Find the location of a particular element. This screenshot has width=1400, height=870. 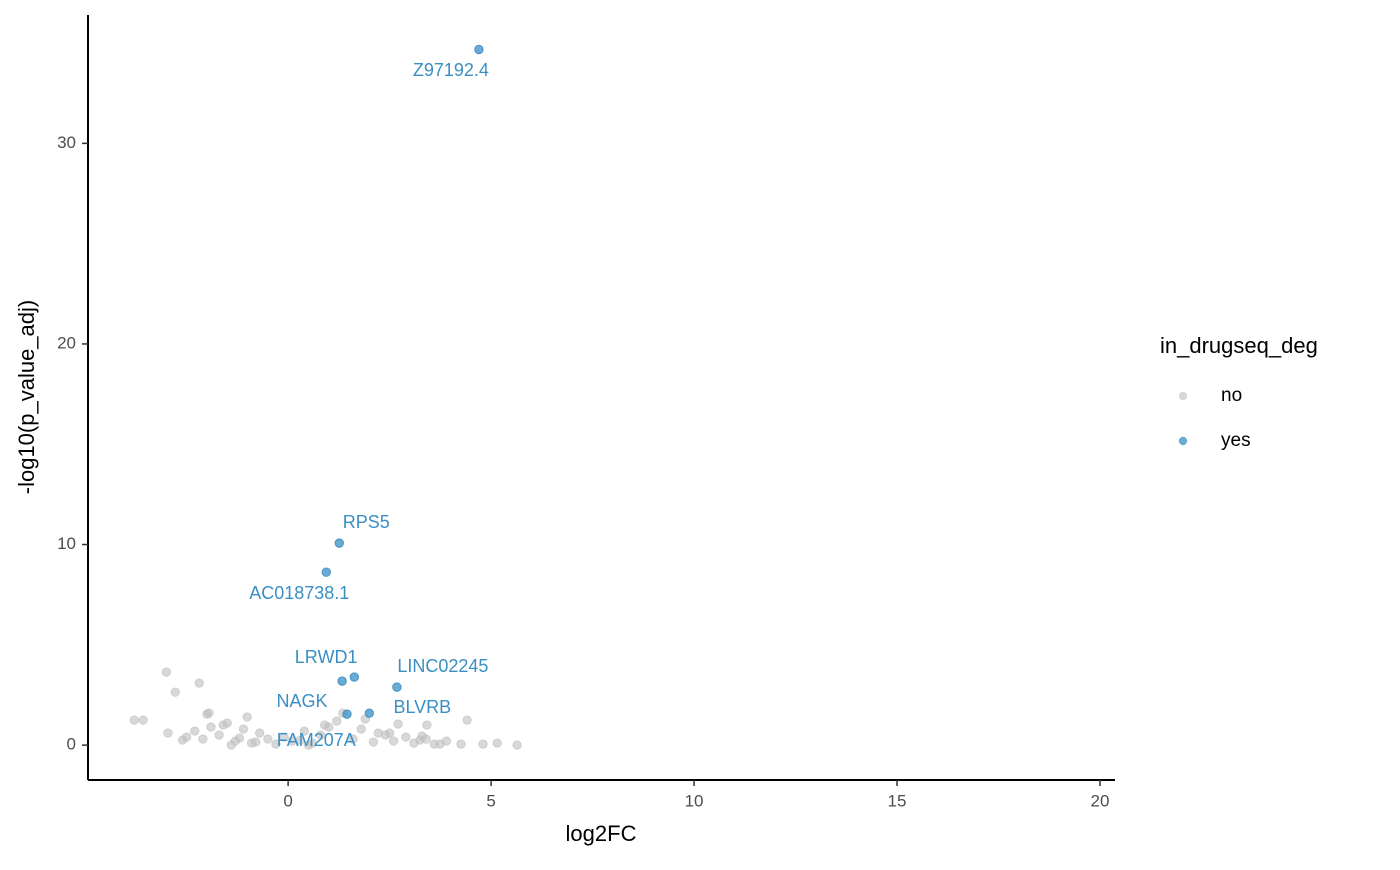

point-label: LINC02245 is located at coordinates (442, 666).